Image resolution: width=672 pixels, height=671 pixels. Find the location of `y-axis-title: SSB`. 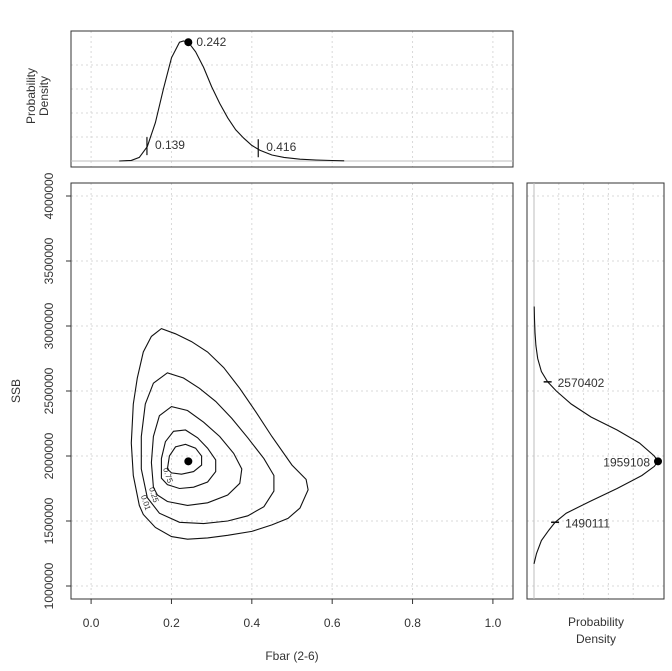

y-axis-title: SSB is located at coordinates (16, 391).